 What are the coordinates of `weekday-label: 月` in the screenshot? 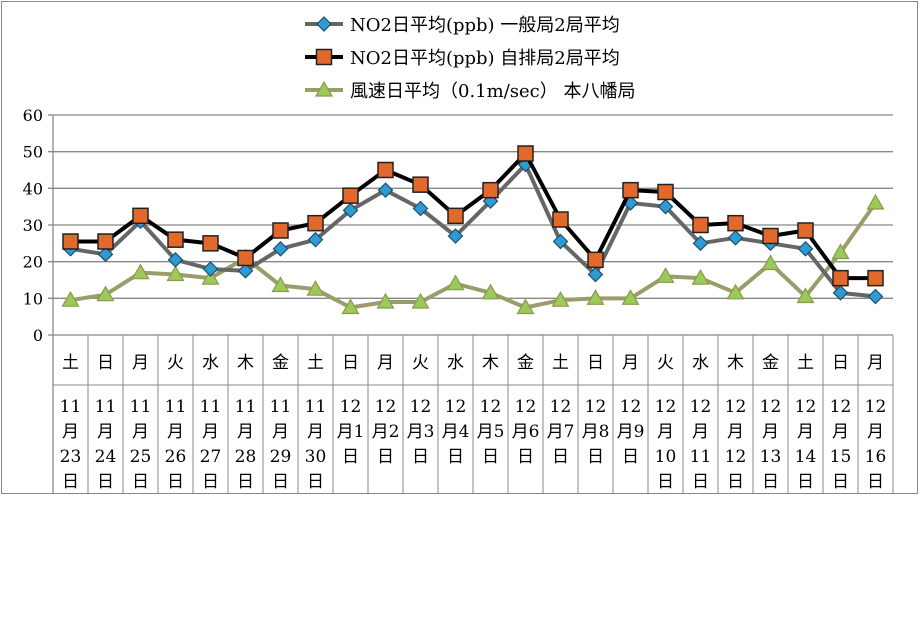 It's located at (875, 363).